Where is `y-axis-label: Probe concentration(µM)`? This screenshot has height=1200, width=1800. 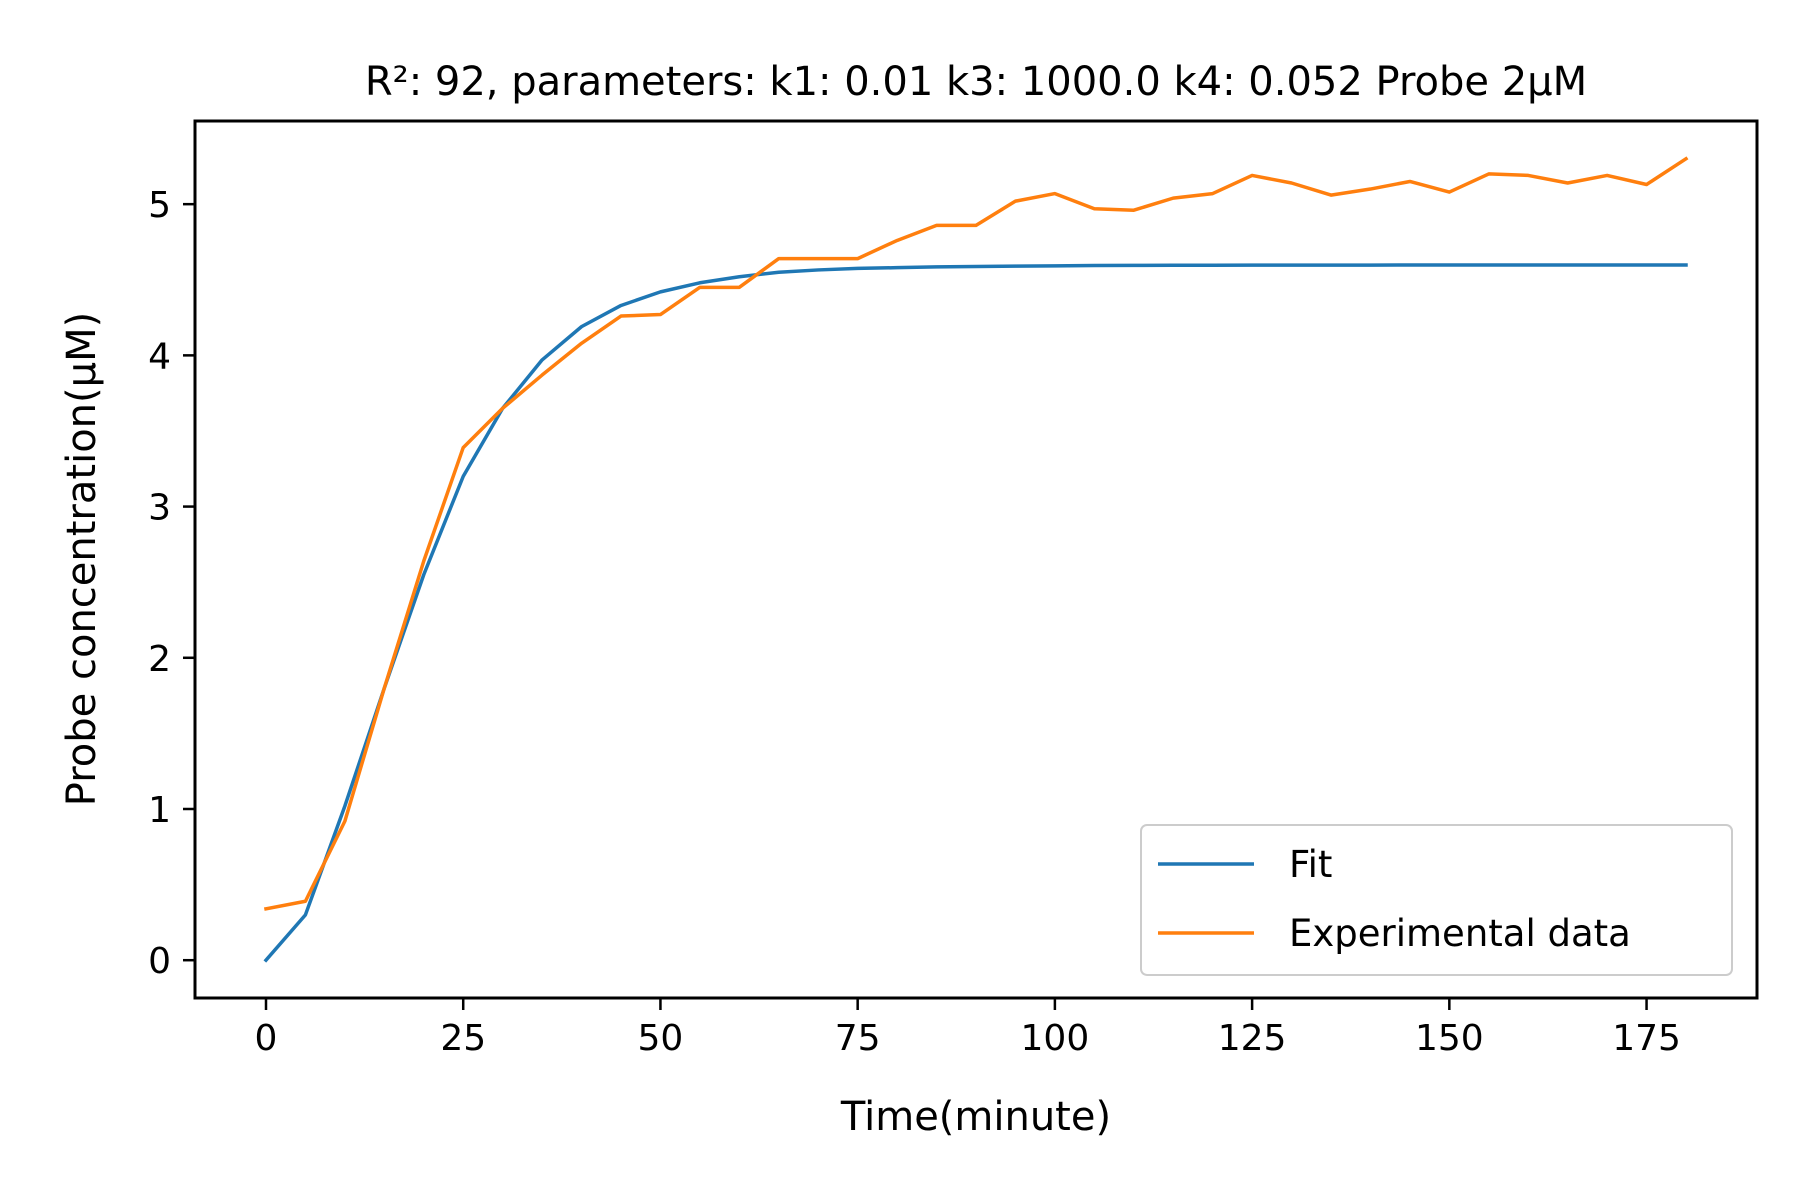
y-axis-label: Probe concentration(µM) is located at coordinates (82, 559).